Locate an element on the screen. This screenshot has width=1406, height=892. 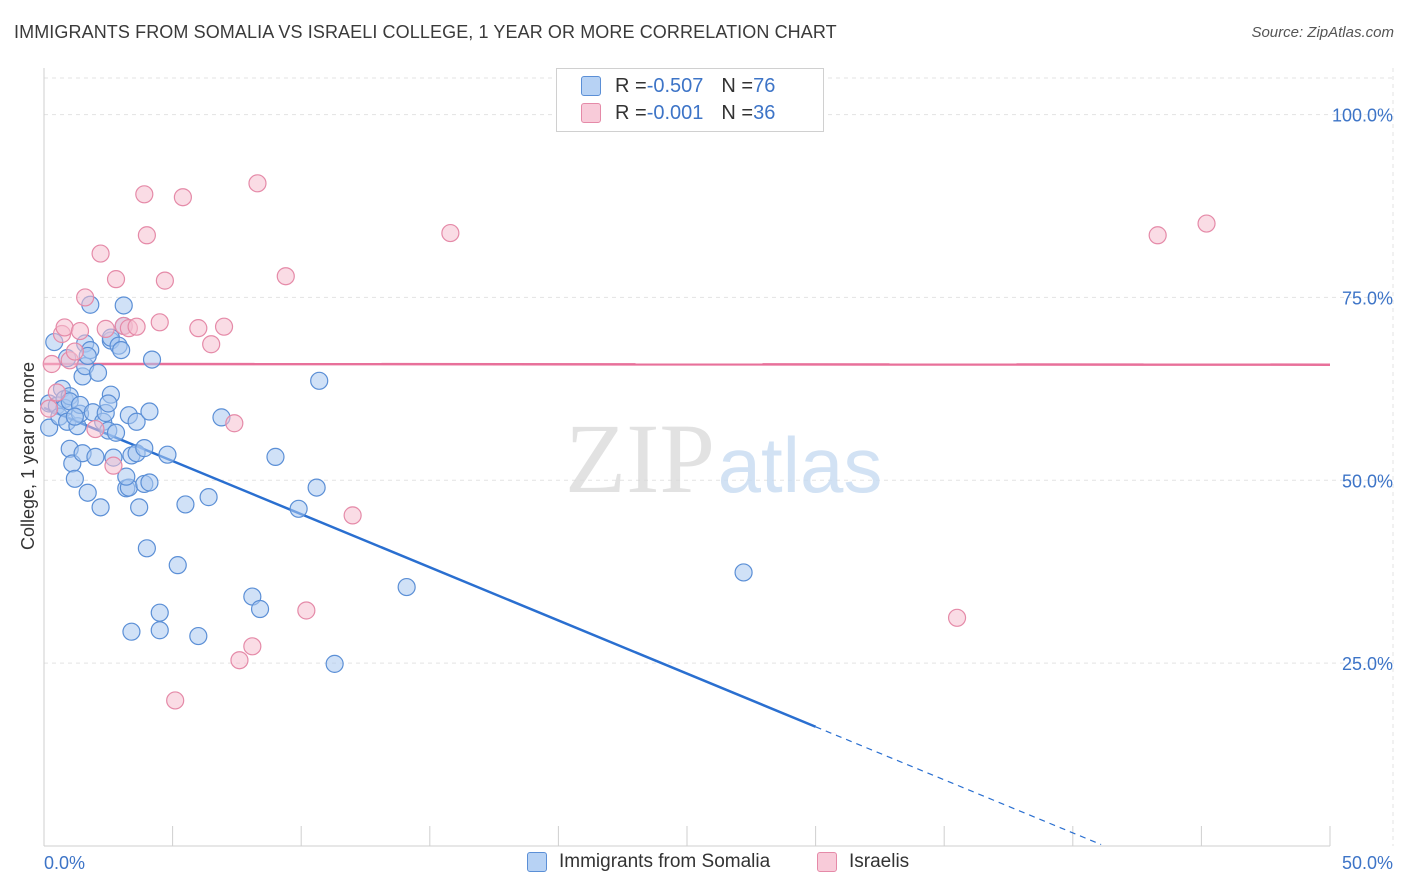
y-tick-label: 50.0% is located at coordinates (1367, 481).